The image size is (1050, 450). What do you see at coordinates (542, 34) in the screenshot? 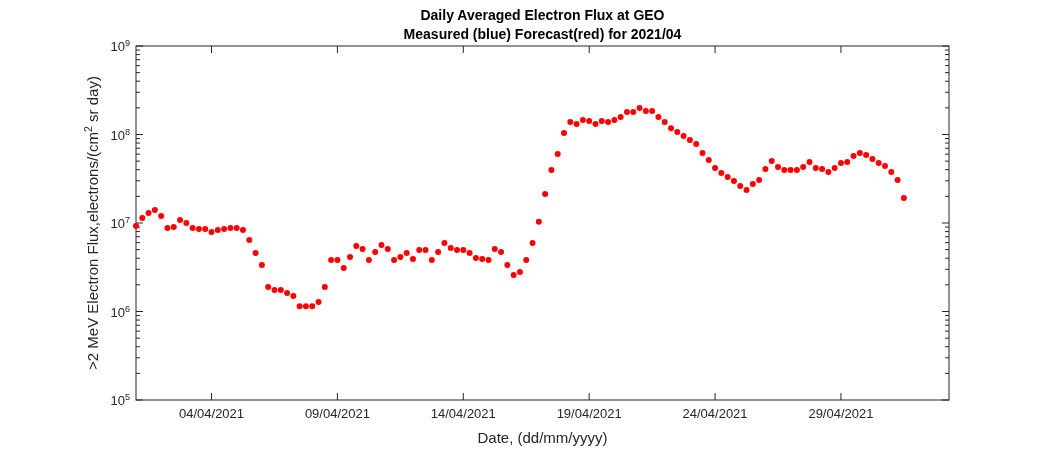
I see `chart-subtitle: Measured (blue) Forecast(red) for 2021/04` at bounding box center [542, 34].